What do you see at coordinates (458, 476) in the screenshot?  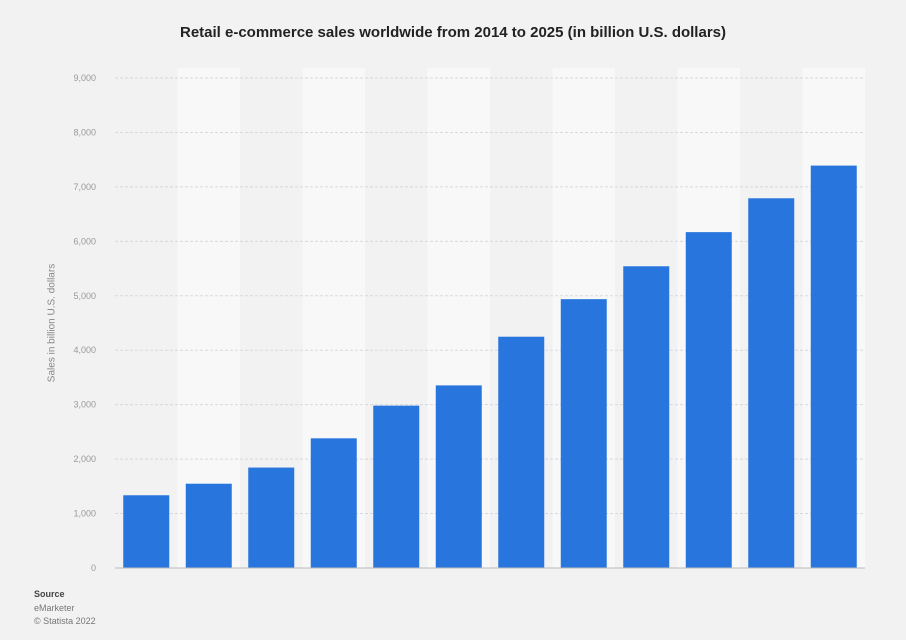 I see `bar-2019` at bounding box center [458, 476].